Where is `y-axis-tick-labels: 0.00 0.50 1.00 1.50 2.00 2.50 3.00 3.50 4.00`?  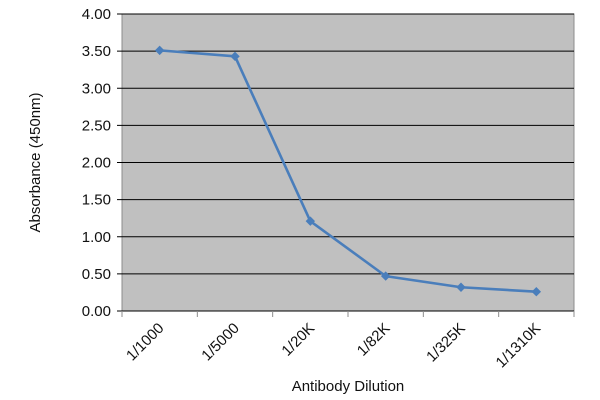 y-axis-tick-labels: 0.00 0.50 1.00 1.50 2.00 2.50 3.00 3.50 4.00 is located at coordinates (96, 163).